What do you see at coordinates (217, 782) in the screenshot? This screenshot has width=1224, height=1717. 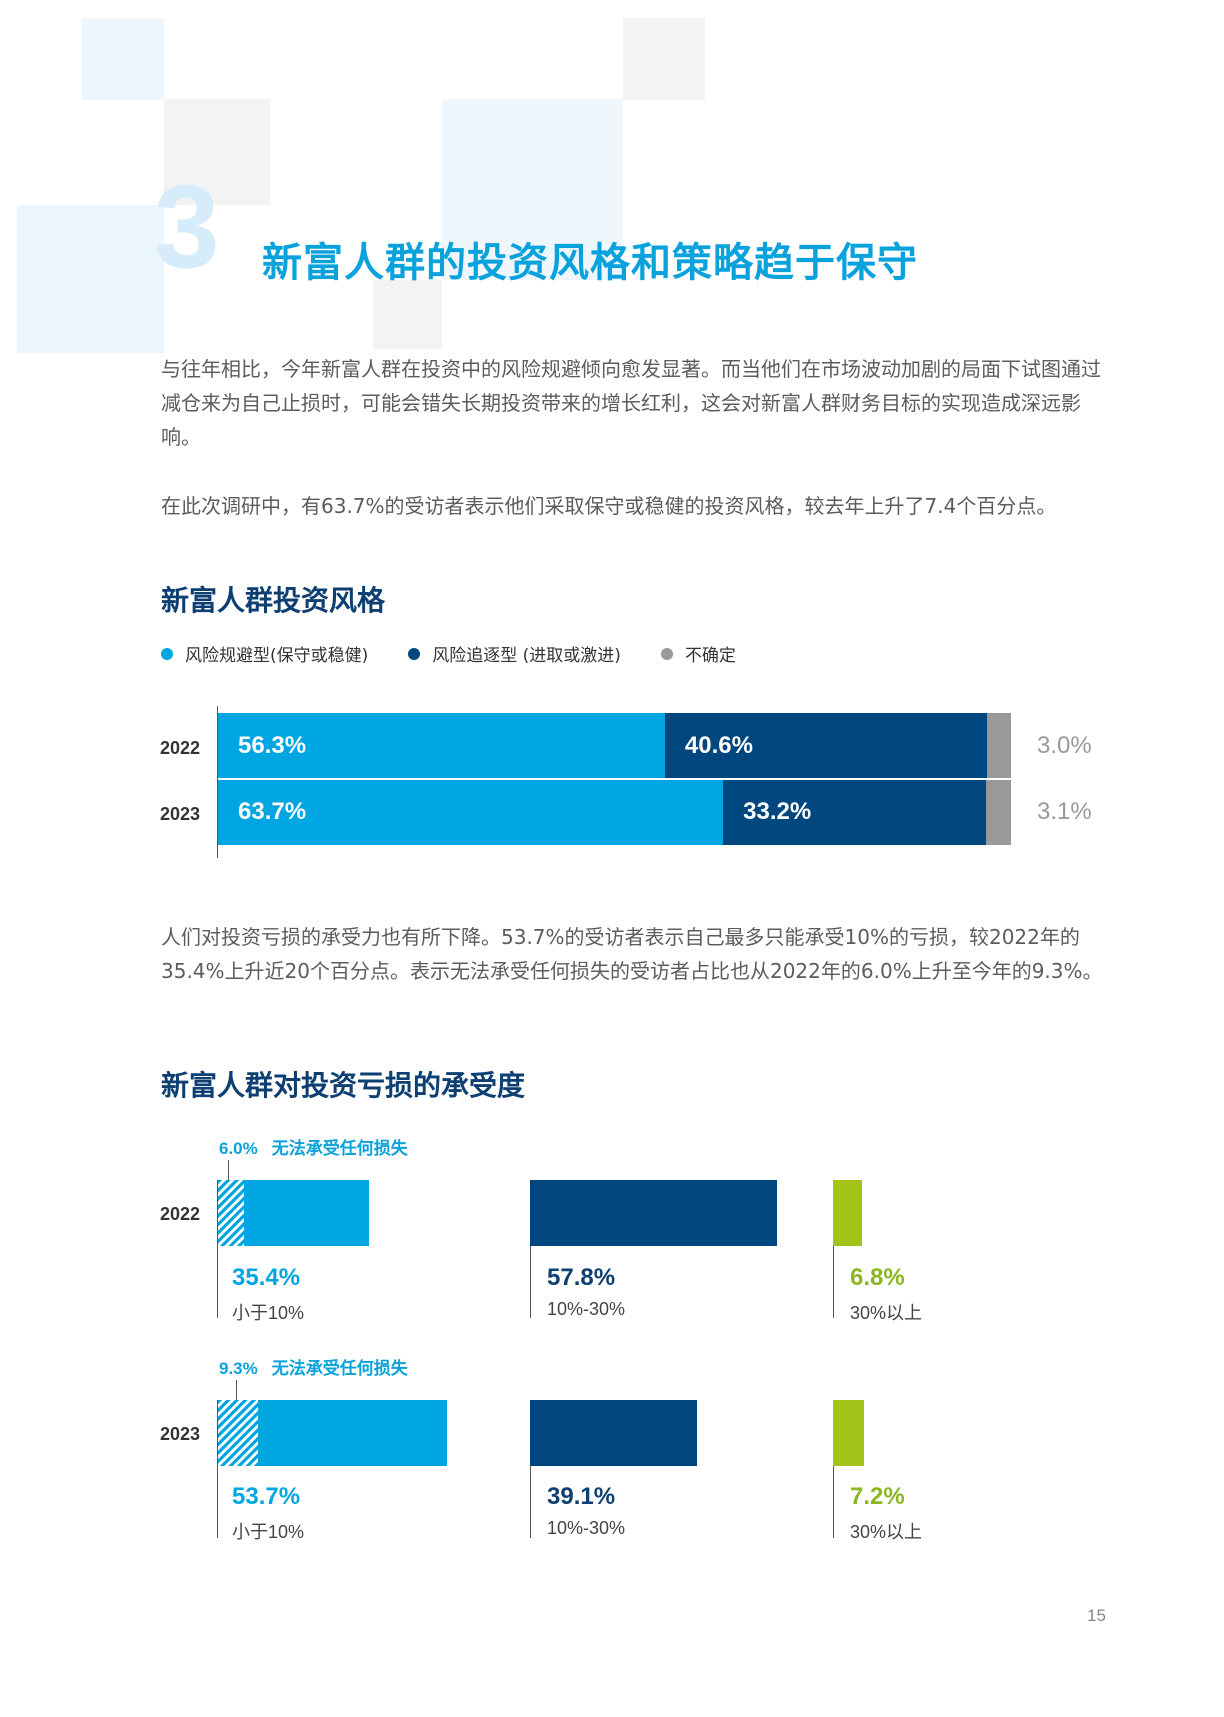 I see `style-chart-axis` at bounding box center [217, 782].